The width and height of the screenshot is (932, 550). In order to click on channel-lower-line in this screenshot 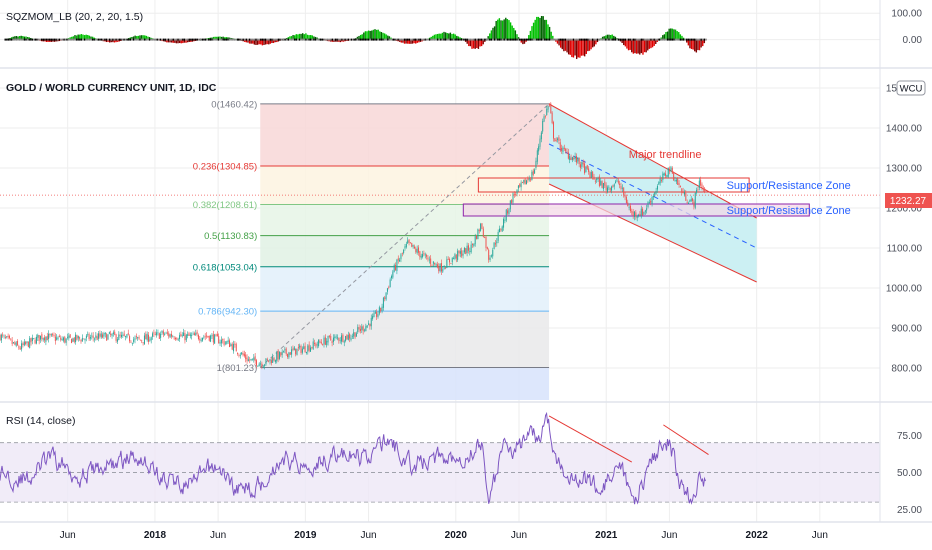, I will do `click(652, 233)`.